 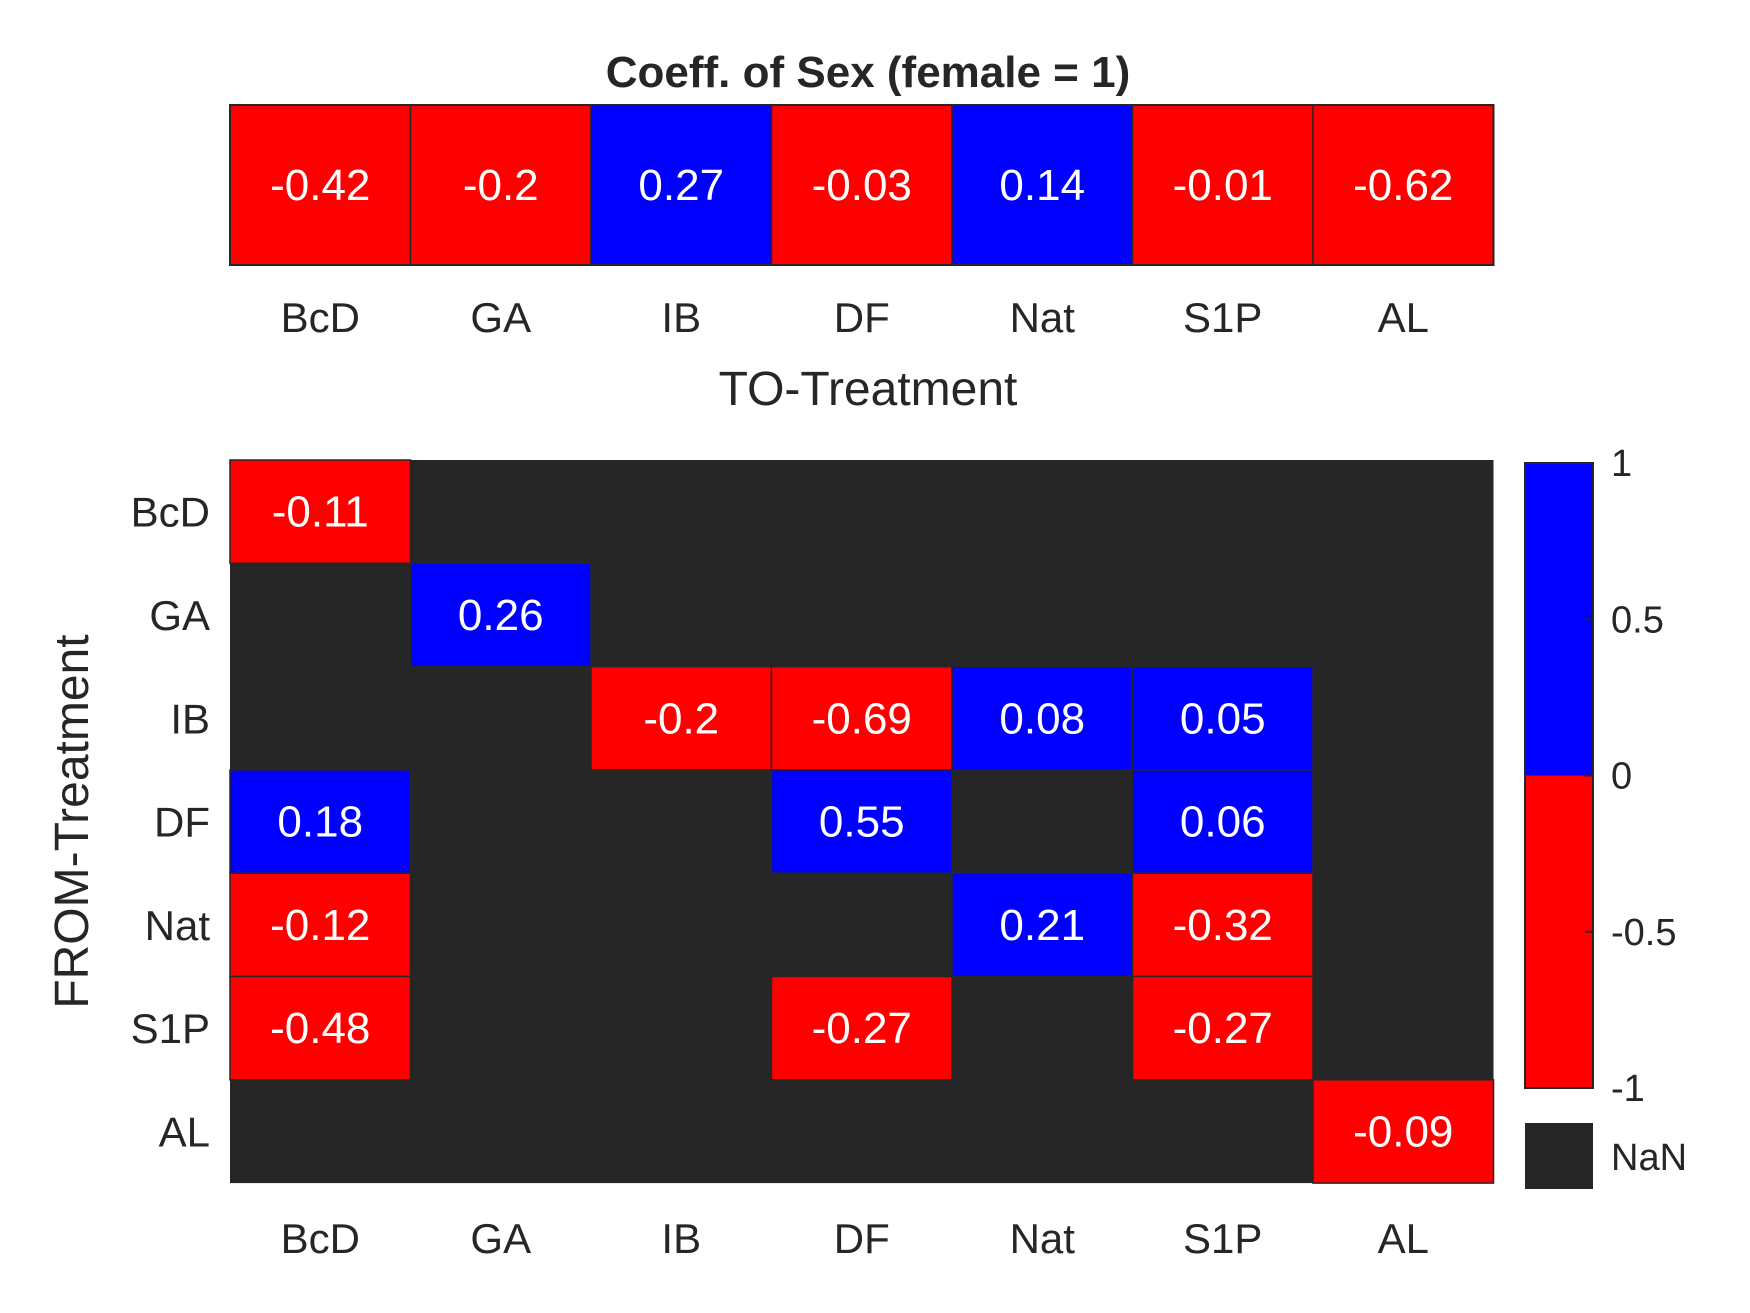 What do you see at coordinates (501, 185) in the screenshot?
I see `top-cell-value-GA: -0.2` at bounding box center [501, 185].